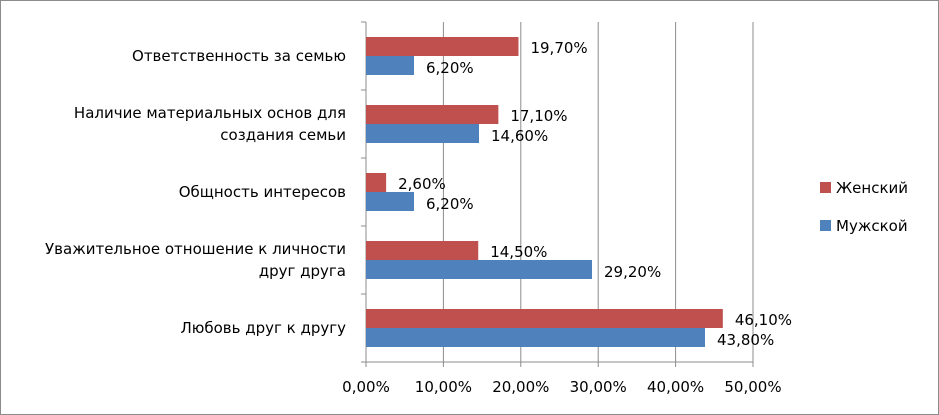  I want to click on category-label-0: Ответственность за семью, so click(239, 56).